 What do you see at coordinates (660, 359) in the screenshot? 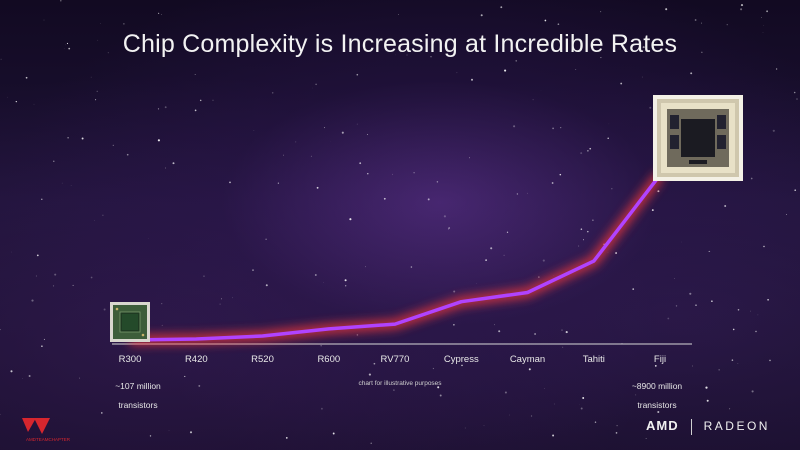
I see `tick-label-fiji: Fiji` at bounding box center [660, 359].